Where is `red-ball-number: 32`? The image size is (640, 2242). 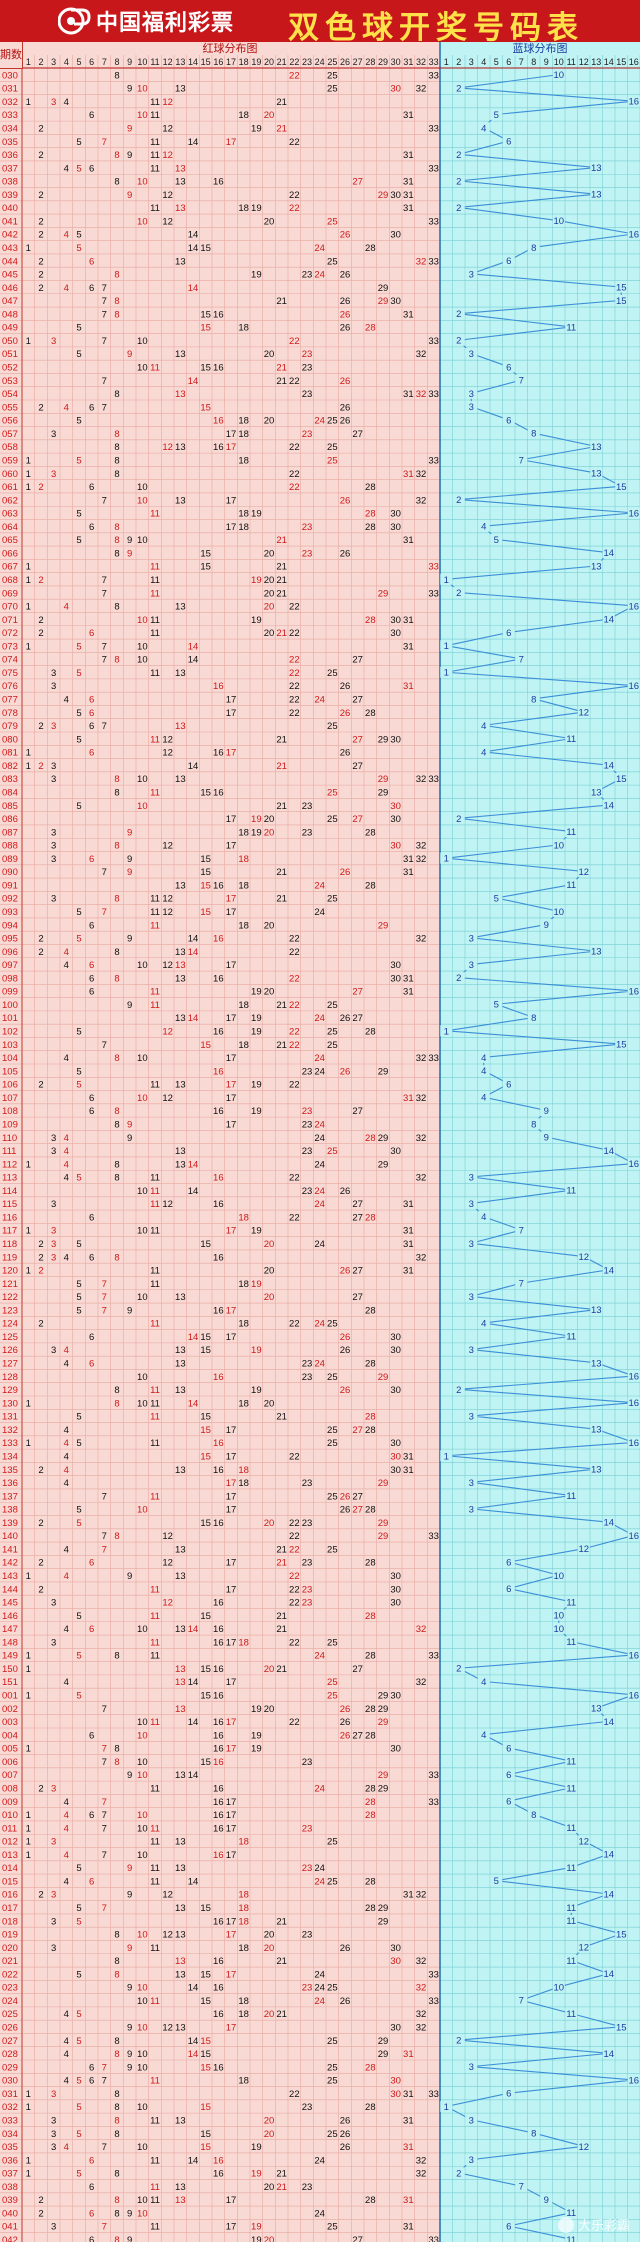
red-ball-number: 32 is located at coordinates (421, 474).